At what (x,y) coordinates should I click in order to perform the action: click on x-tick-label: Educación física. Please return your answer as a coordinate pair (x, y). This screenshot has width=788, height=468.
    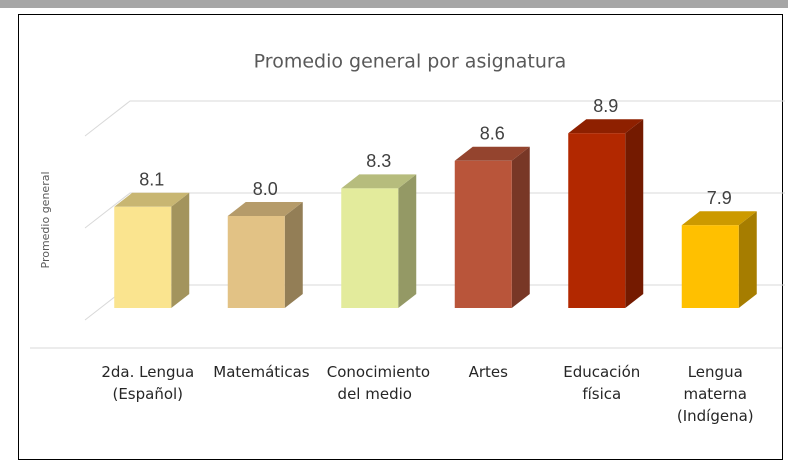
    Looking at the image, I should click on (602, 383).